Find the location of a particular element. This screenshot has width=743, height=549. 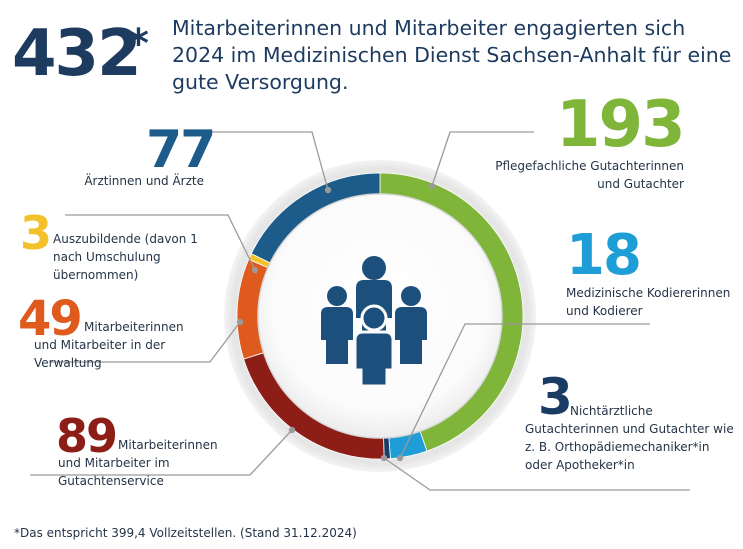

label-aerzte: Ärztinnen und Ärzte is located at coordinates (144, 181).